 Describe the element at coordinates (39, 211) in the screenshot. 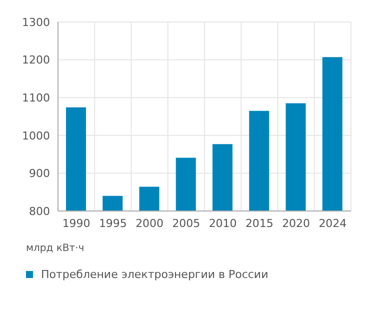

I see `y-tick-label: 800` at that location.